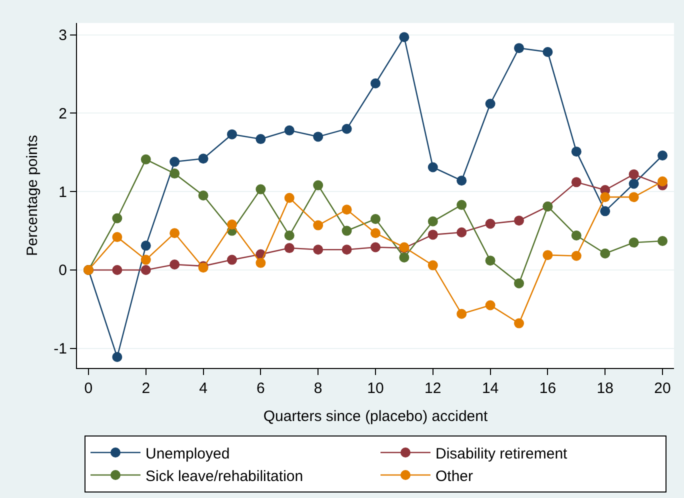 This screenshot has height=498, width=684. Describe the element at coordinates (62, 35) in the screenshot. I see `y-tick-label: 3` at that location.